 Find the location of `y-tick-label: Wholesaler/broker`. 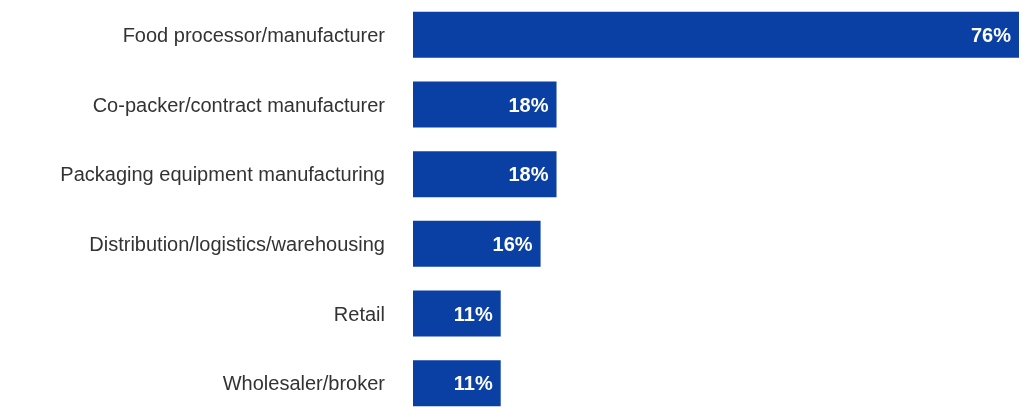

y-tick-label: Wholesaler/broker is located at coordinates (304, 383).